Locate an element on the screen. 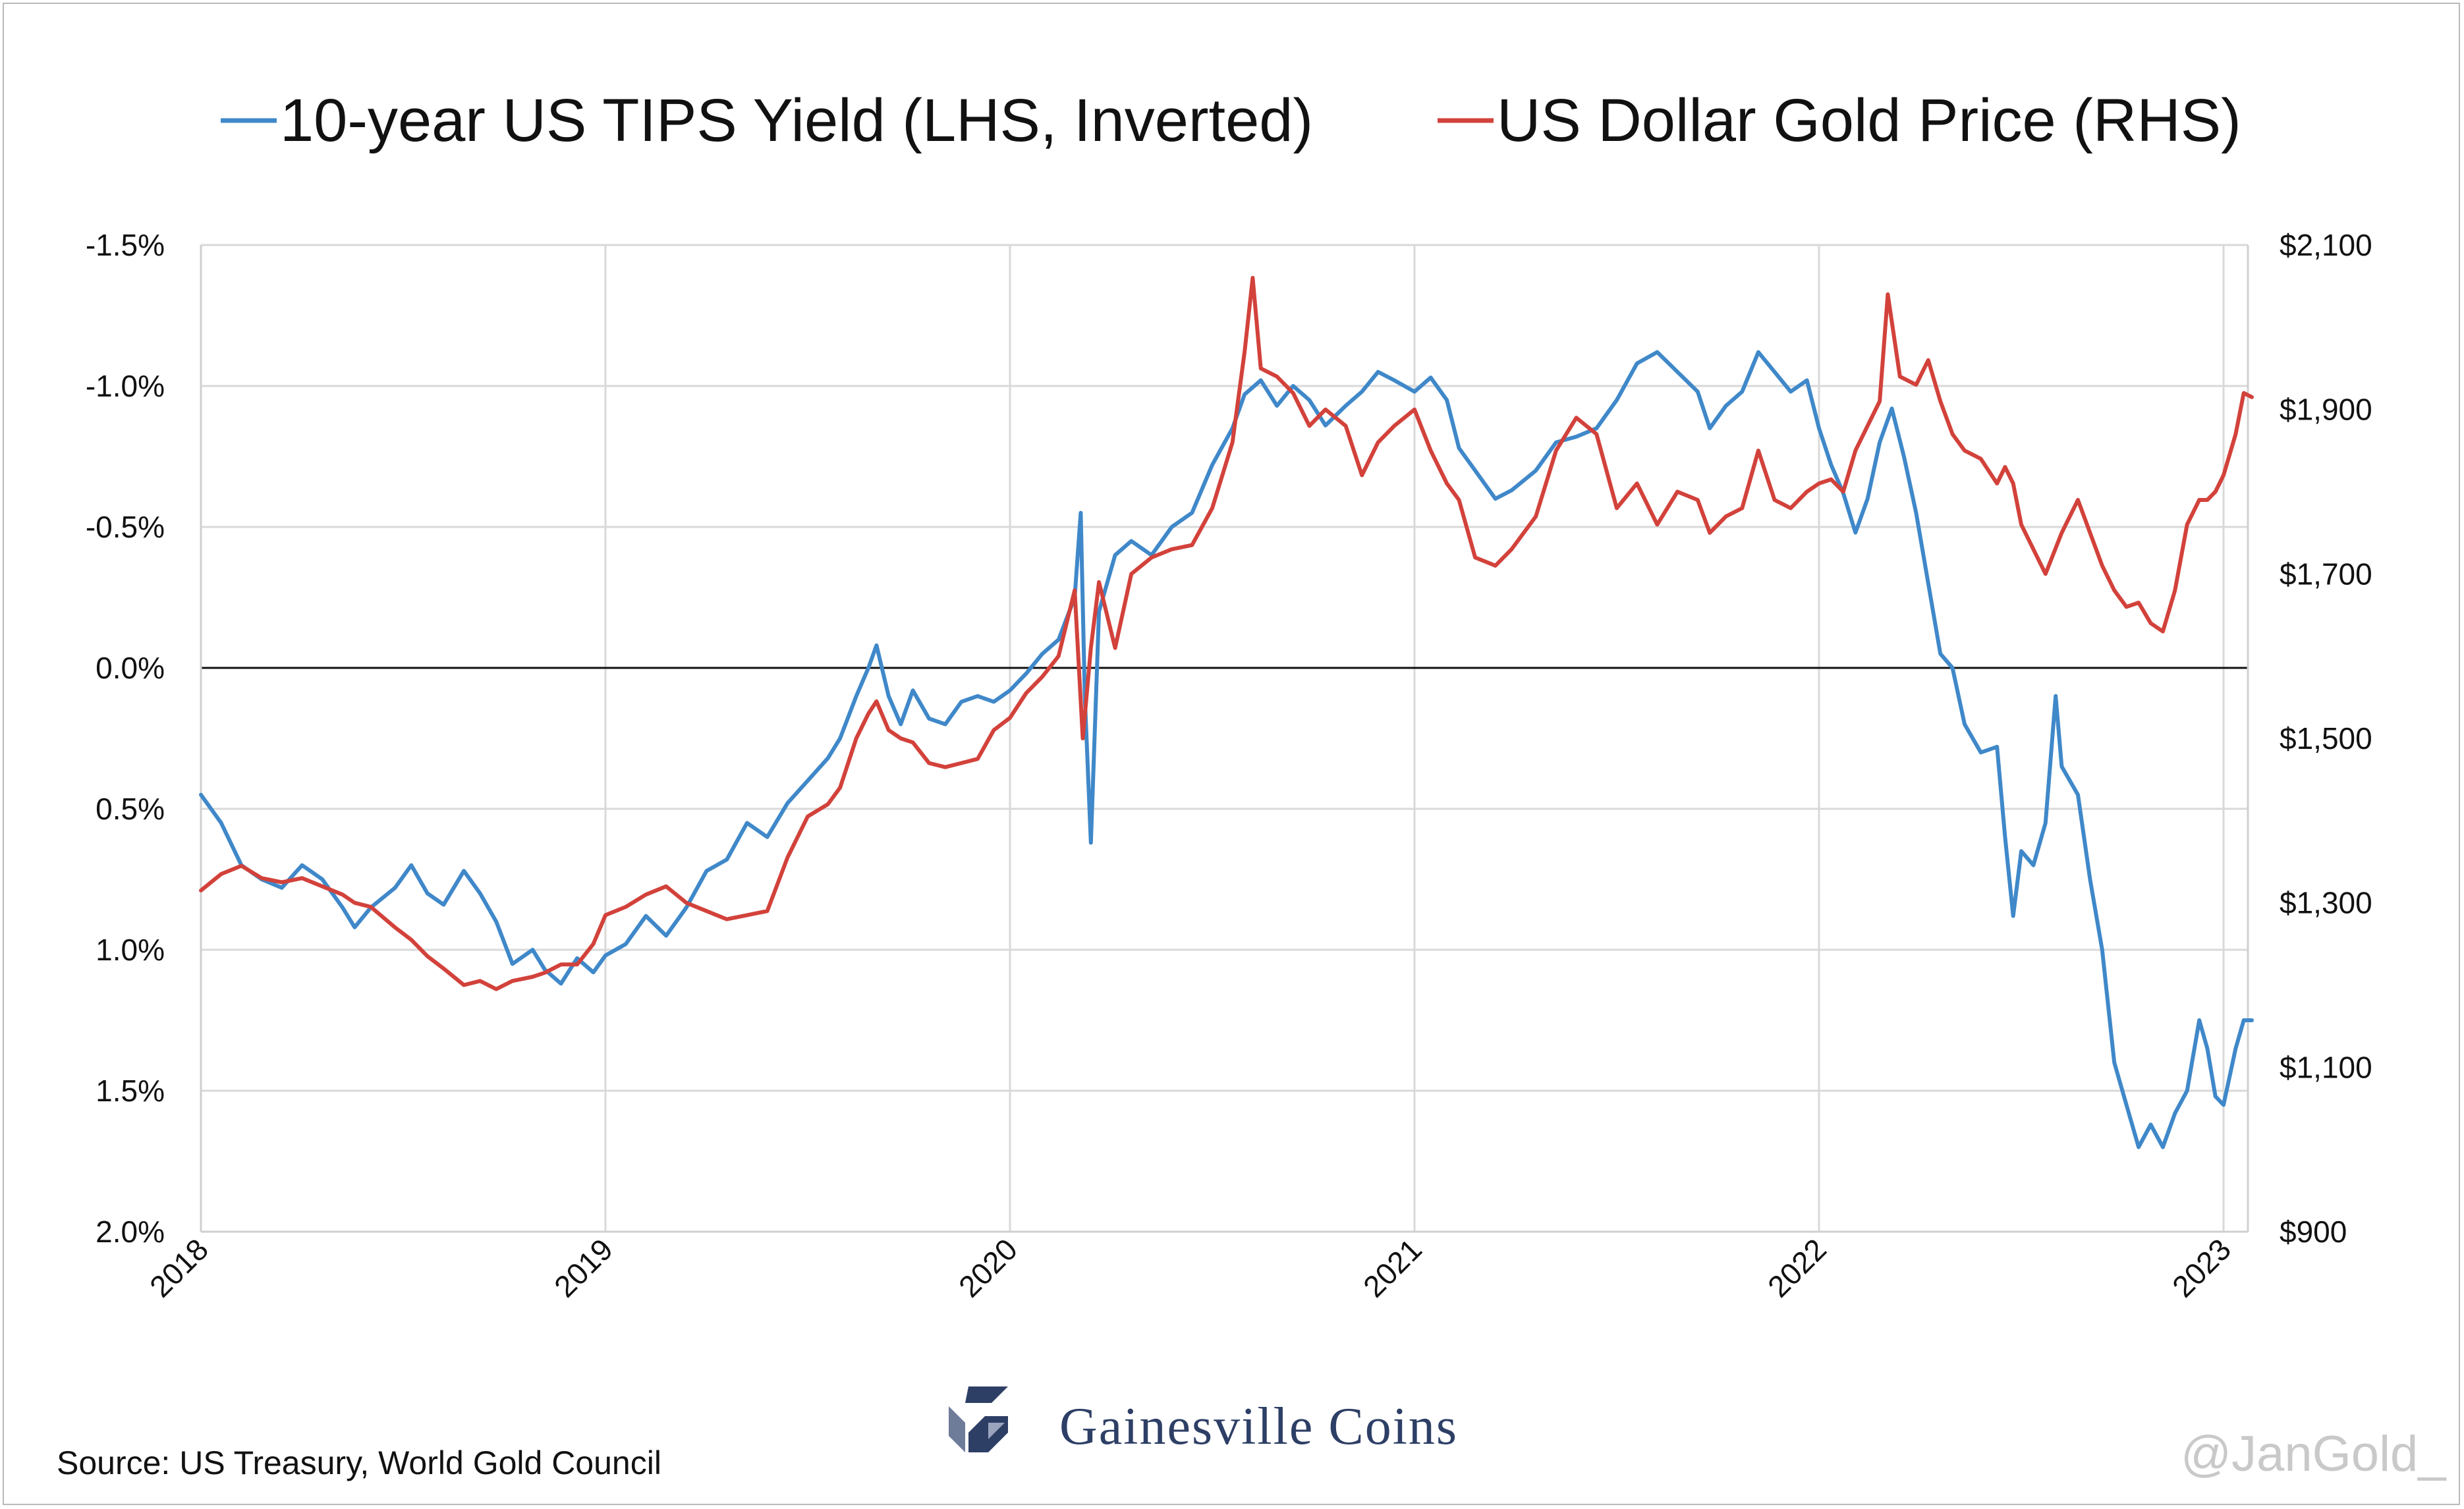 The height and width of the screenshot is (1509, 2464). right-axis-ticks: $2,100 $1,900 $1,700 $1,500 $1,300 $1,100 $900 is located at coordinates (2326, 738).